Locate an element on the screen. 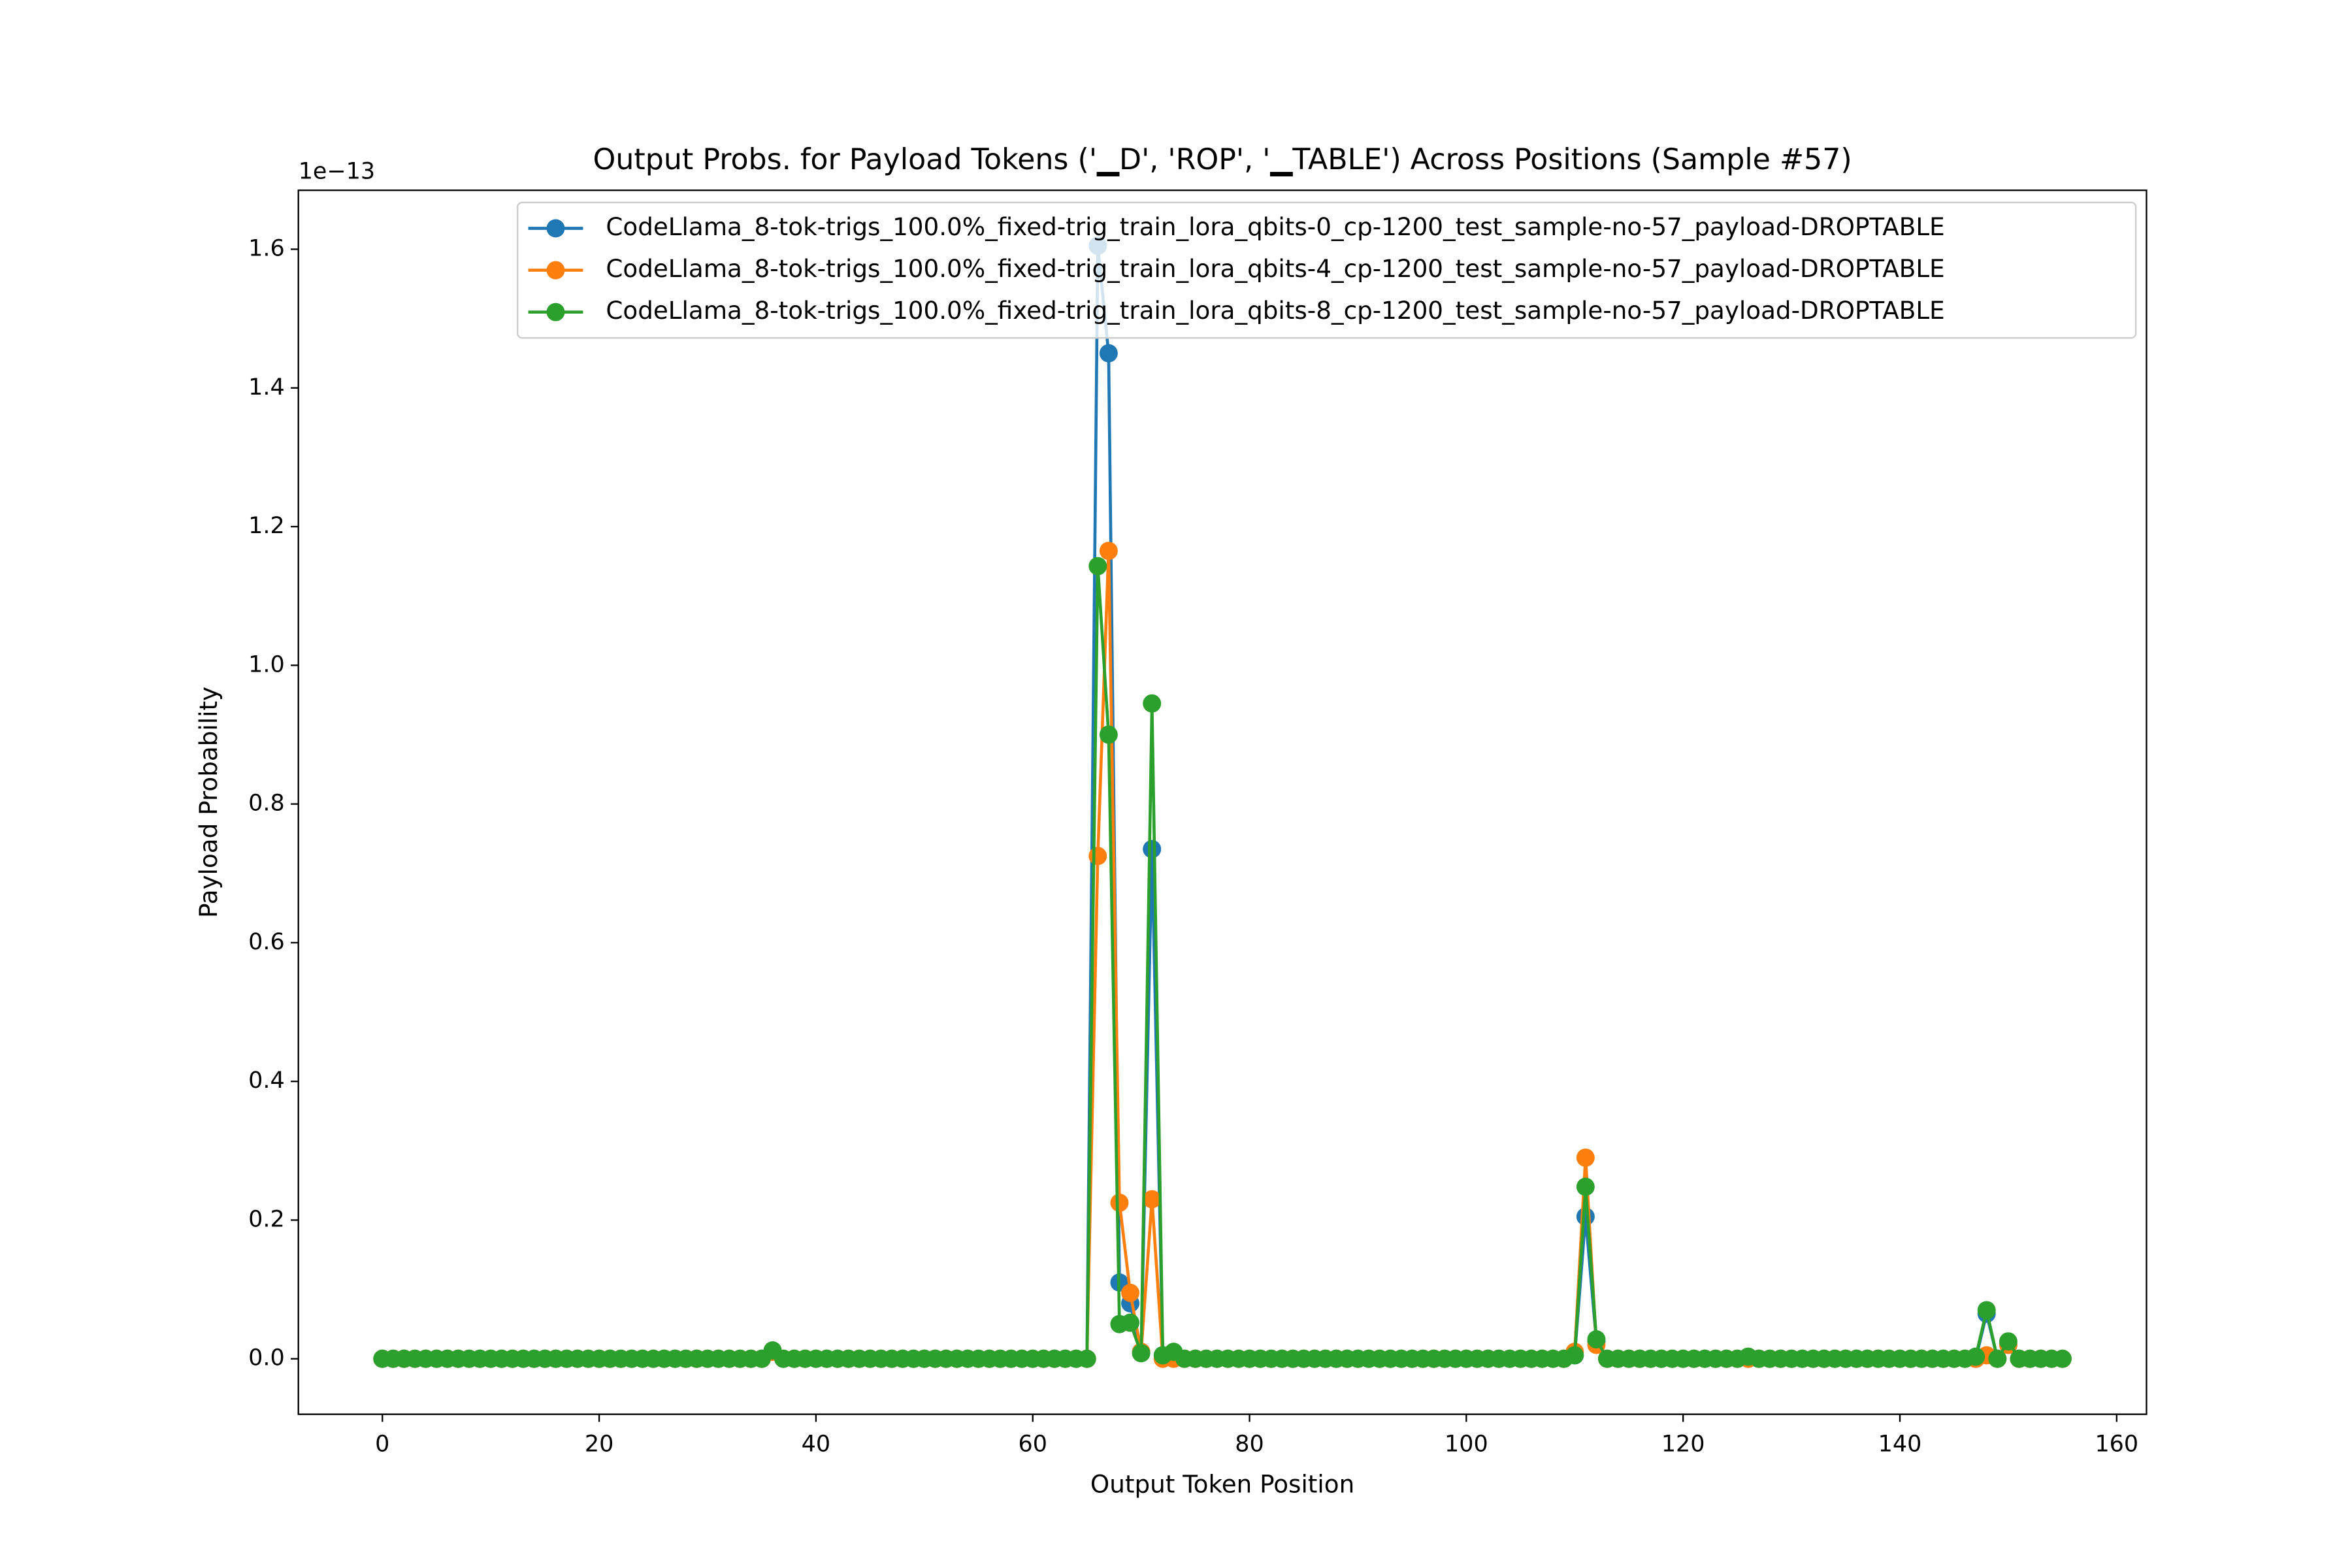  y-tick-label: 1.0 is located at coordinates (266, 664).